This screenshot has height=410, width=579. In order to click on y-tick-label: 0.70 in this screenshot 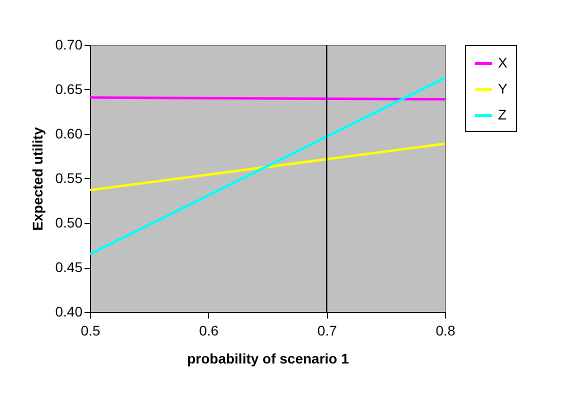, I will do `click(69, 44)`.